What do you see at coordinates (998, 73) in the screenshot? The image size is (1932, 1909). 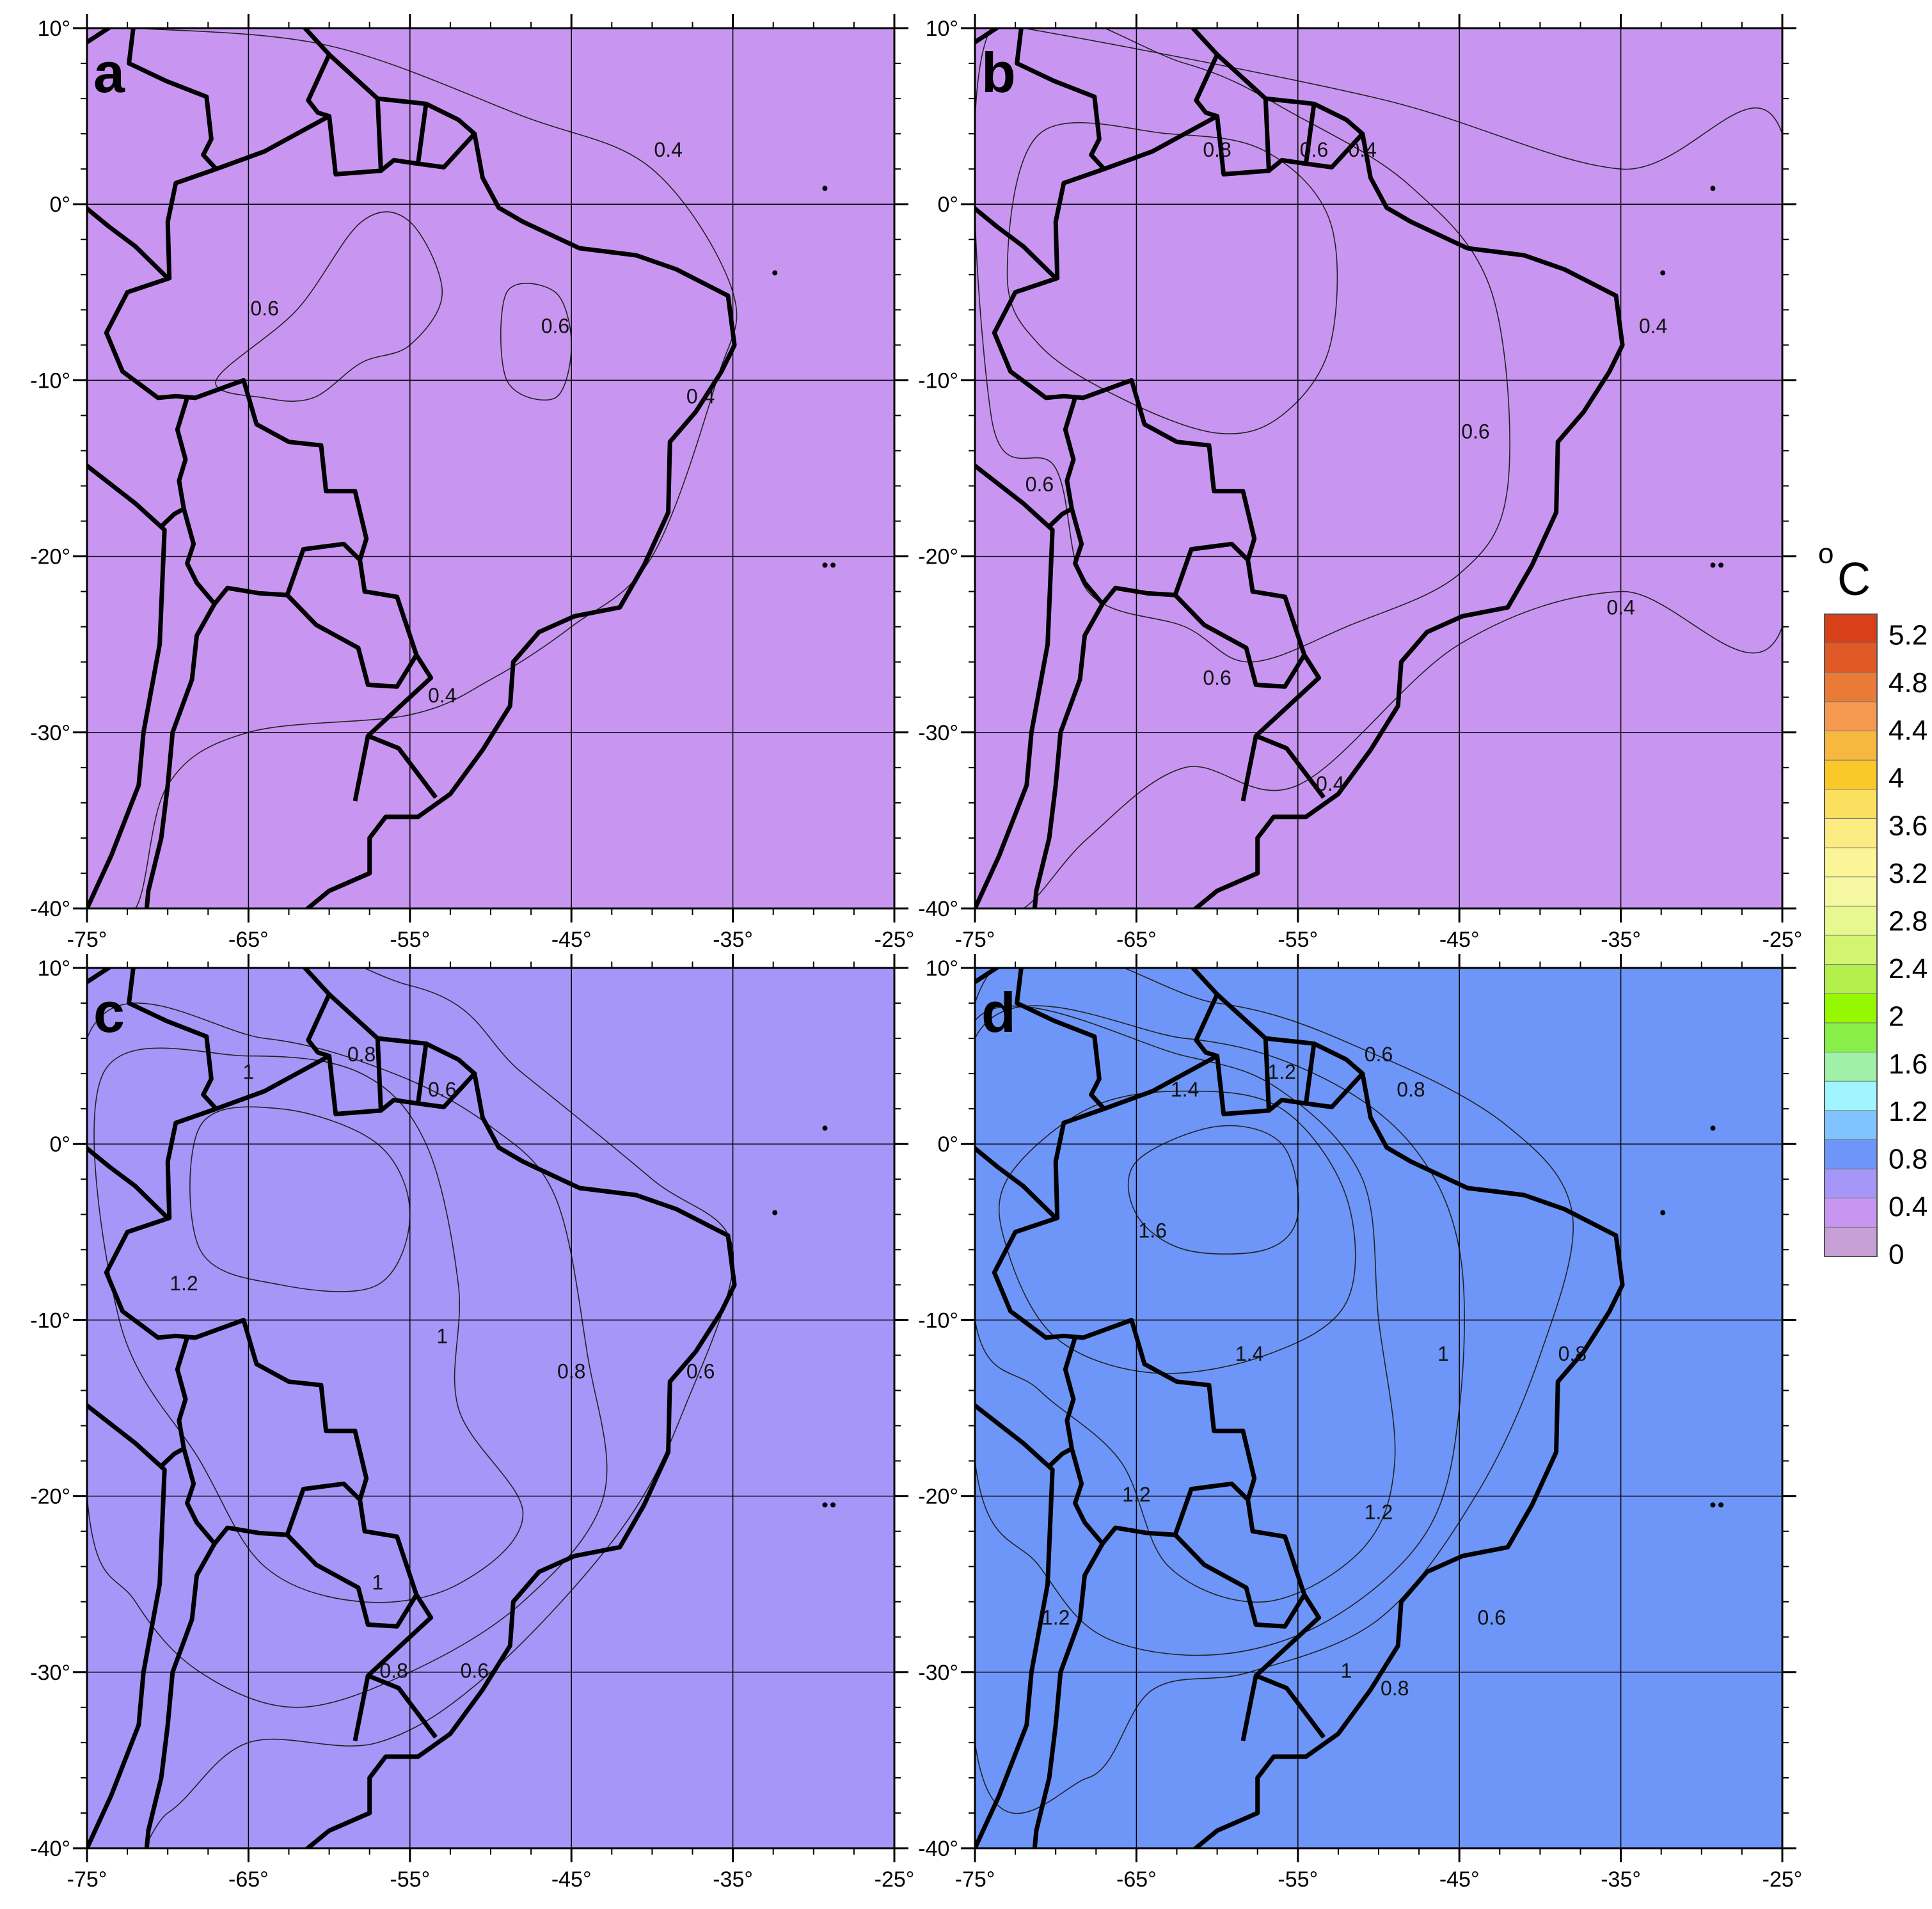 I see `panel-letter: b` at bounding box center [998, 73].